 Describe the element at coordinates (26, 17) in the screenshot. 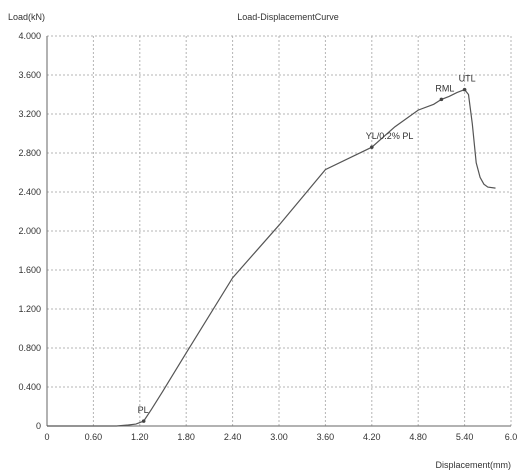

I see `y-axis-label: Load(kN)` at that location.